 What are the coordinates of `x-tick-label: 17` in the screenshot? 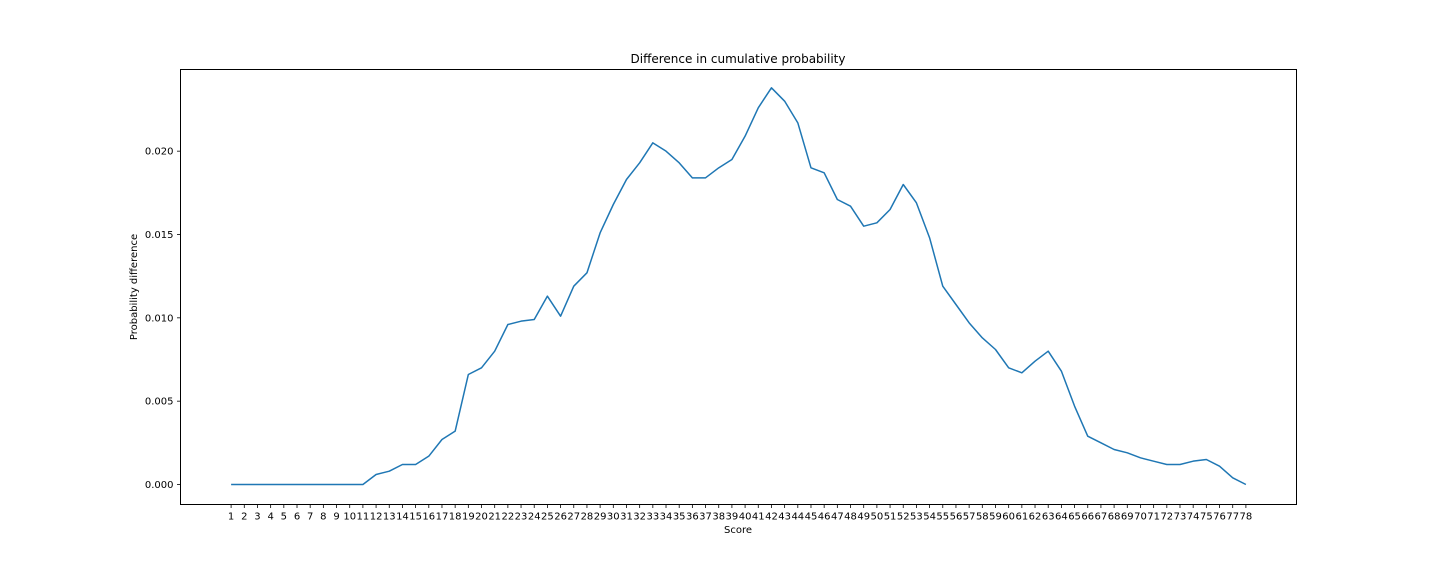 It's located at (442, 517).